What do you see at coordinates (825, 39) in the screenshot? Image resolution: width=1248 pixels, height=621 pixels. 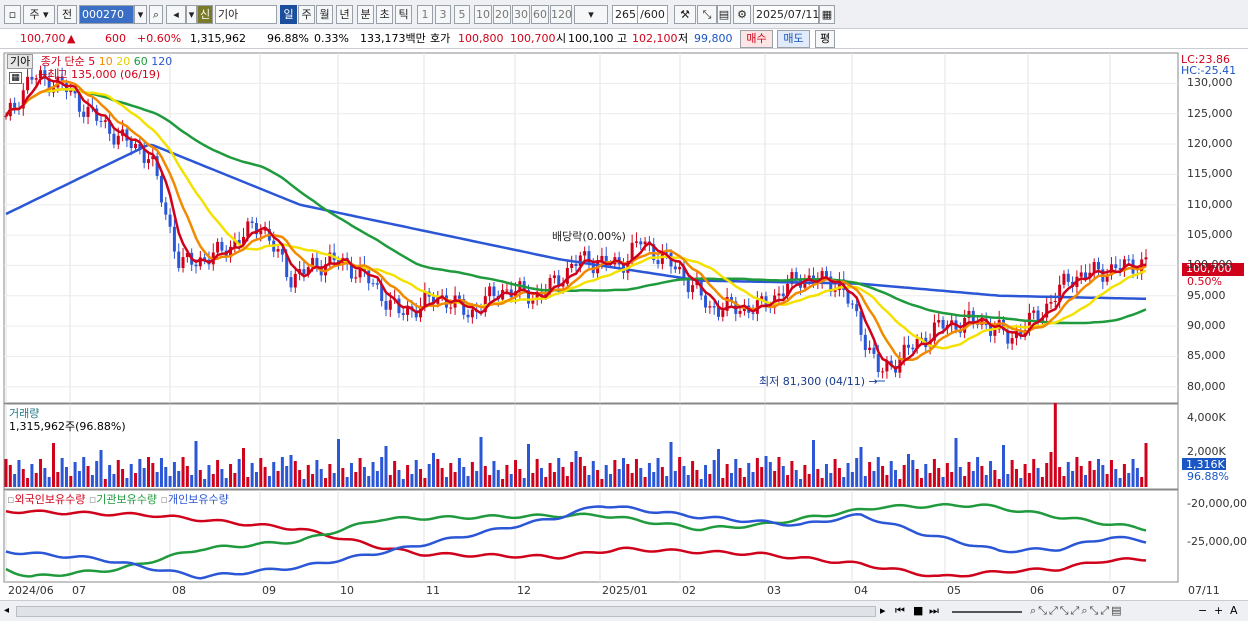 I see `eval-button: 평` at bounding box center [825, 39].